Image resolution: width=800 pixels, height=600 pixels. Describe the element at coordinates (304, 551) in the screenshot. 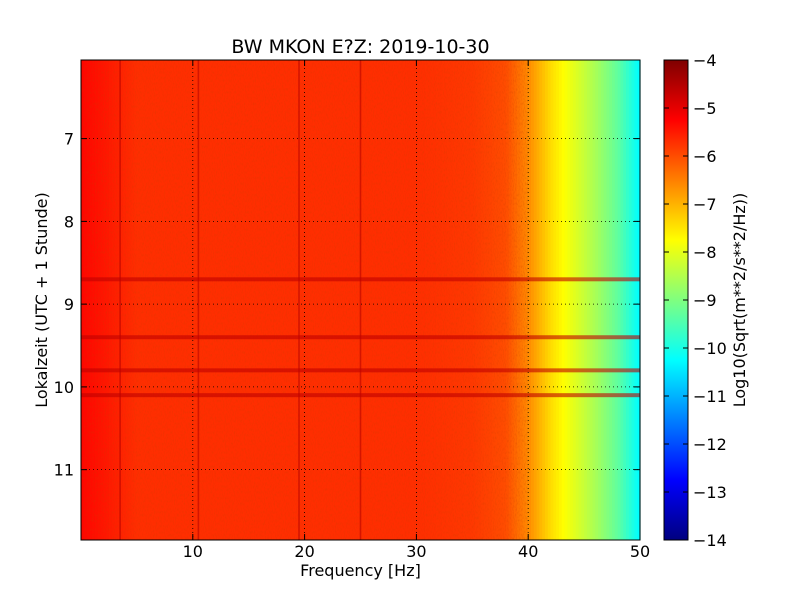

I see `x-tick-label: 20` at that location.